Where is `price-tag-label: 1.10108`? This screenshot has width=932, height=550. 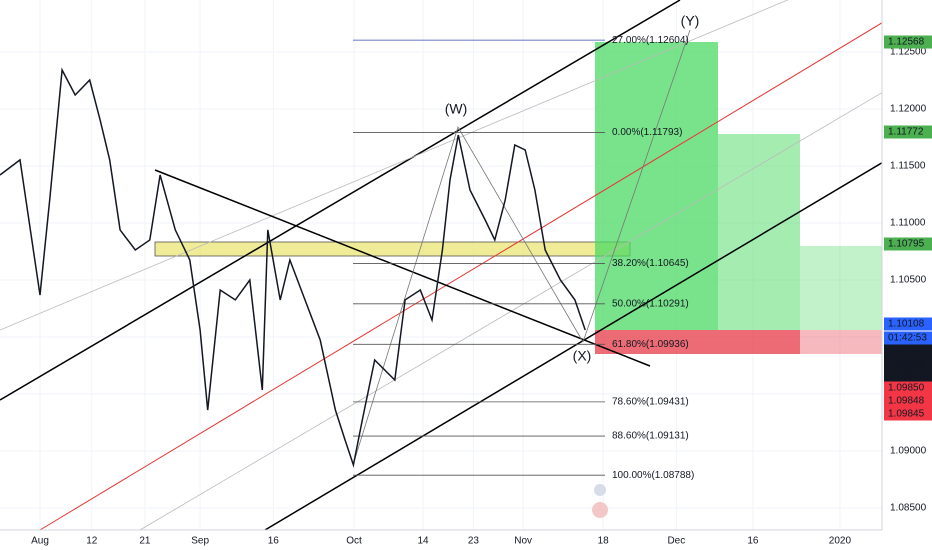 price-tag-label: 1.10108 is located at coordinates (906, 324).